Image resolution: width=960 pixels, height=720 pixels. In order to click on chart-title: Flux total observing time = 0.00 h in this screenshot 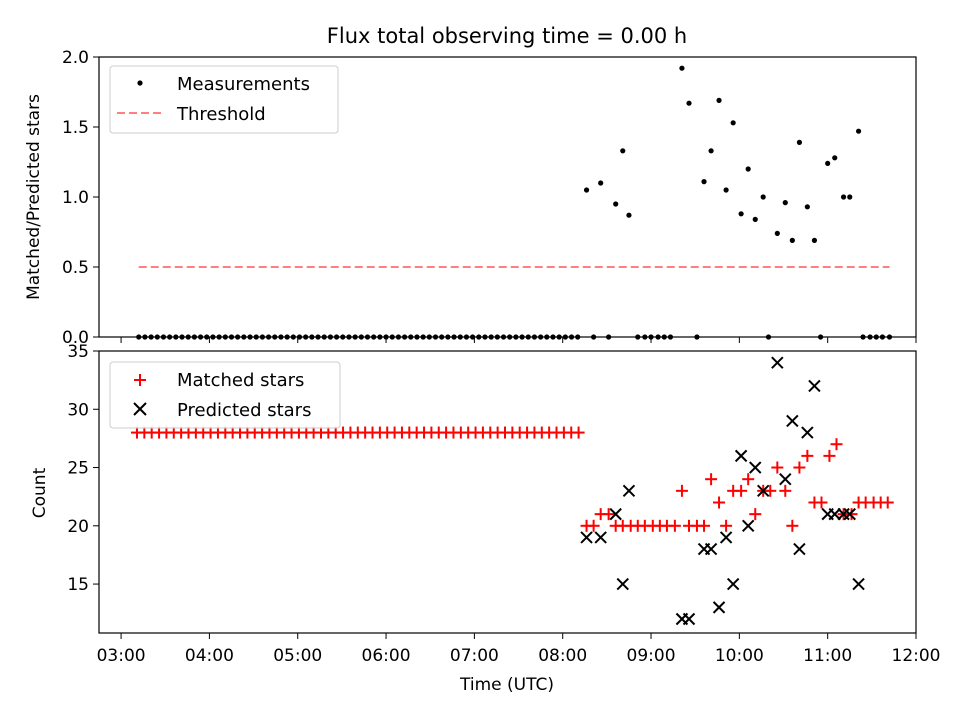, I will do `click(507, 36)`.